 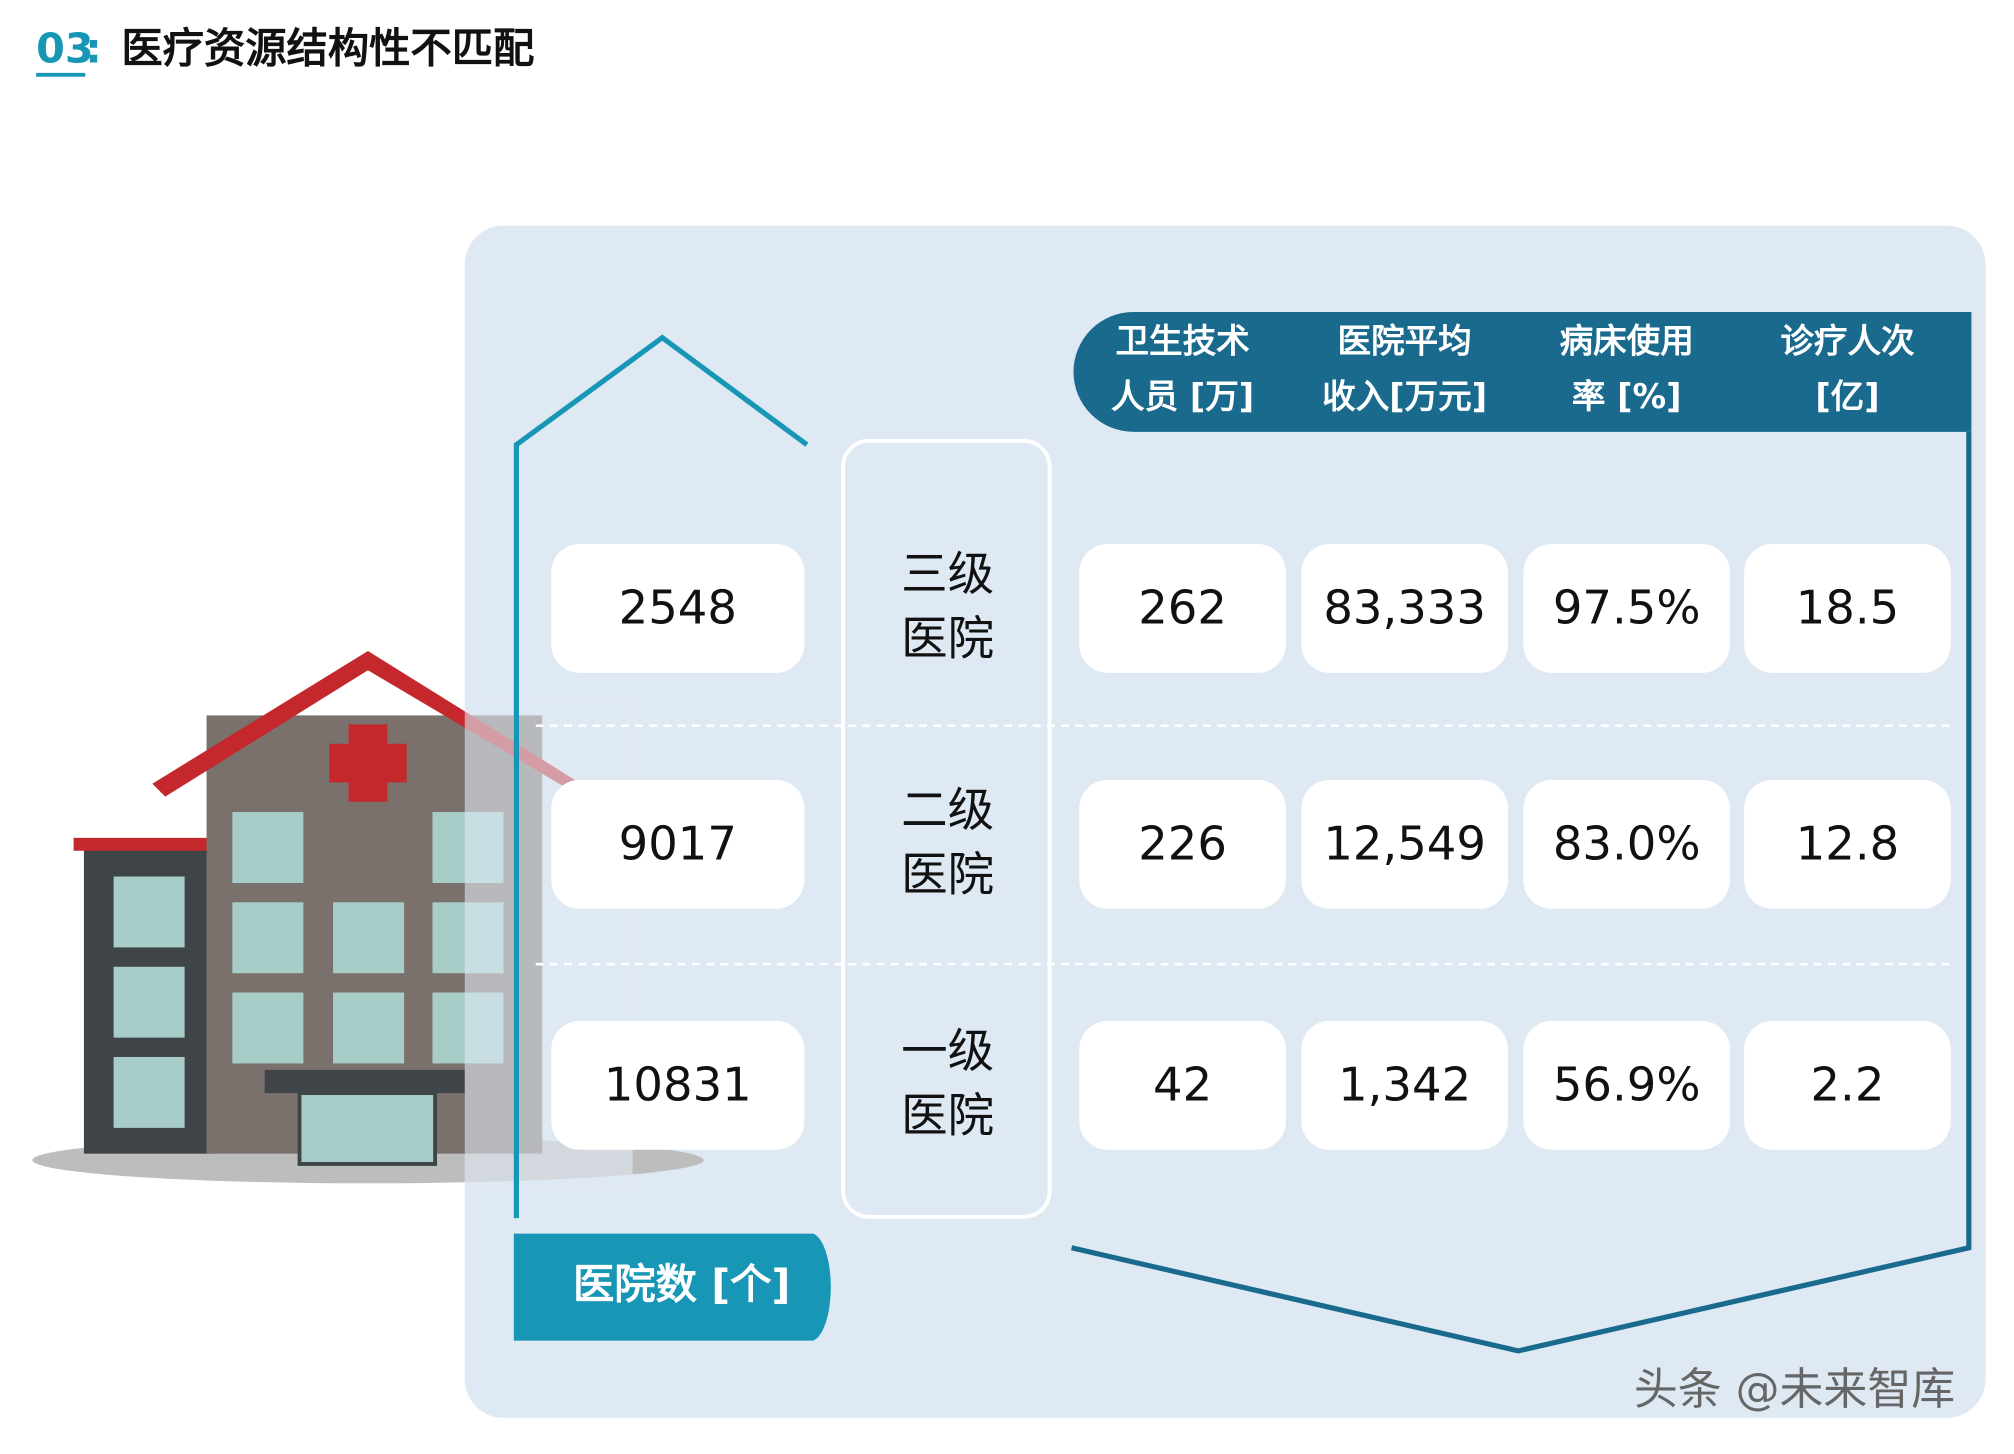 I want to click on cell-value: 12,549, so click(x=1404, y=843).